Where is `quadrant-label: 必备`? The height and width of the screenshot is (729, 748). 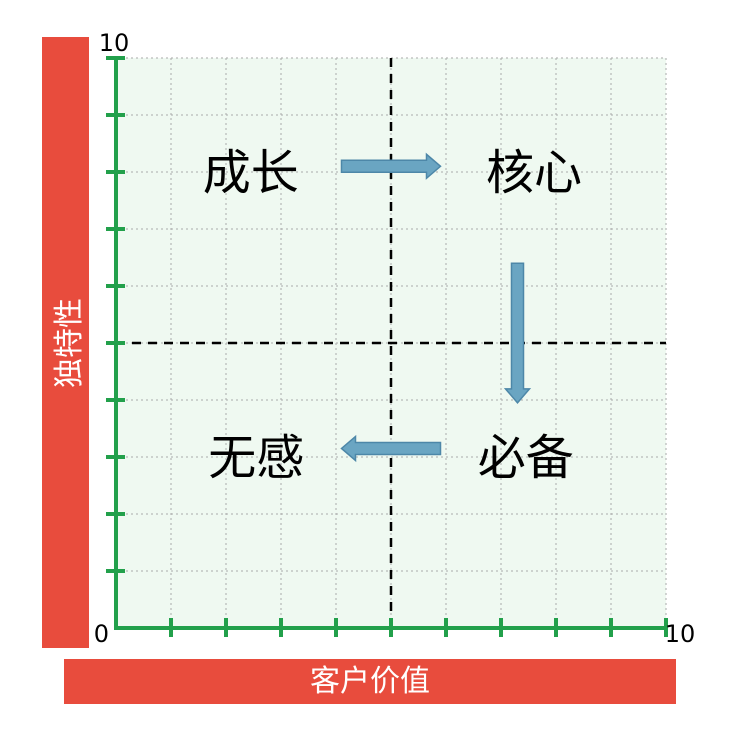 quadrant-label: 必备 is located at coordinates (526, 458).